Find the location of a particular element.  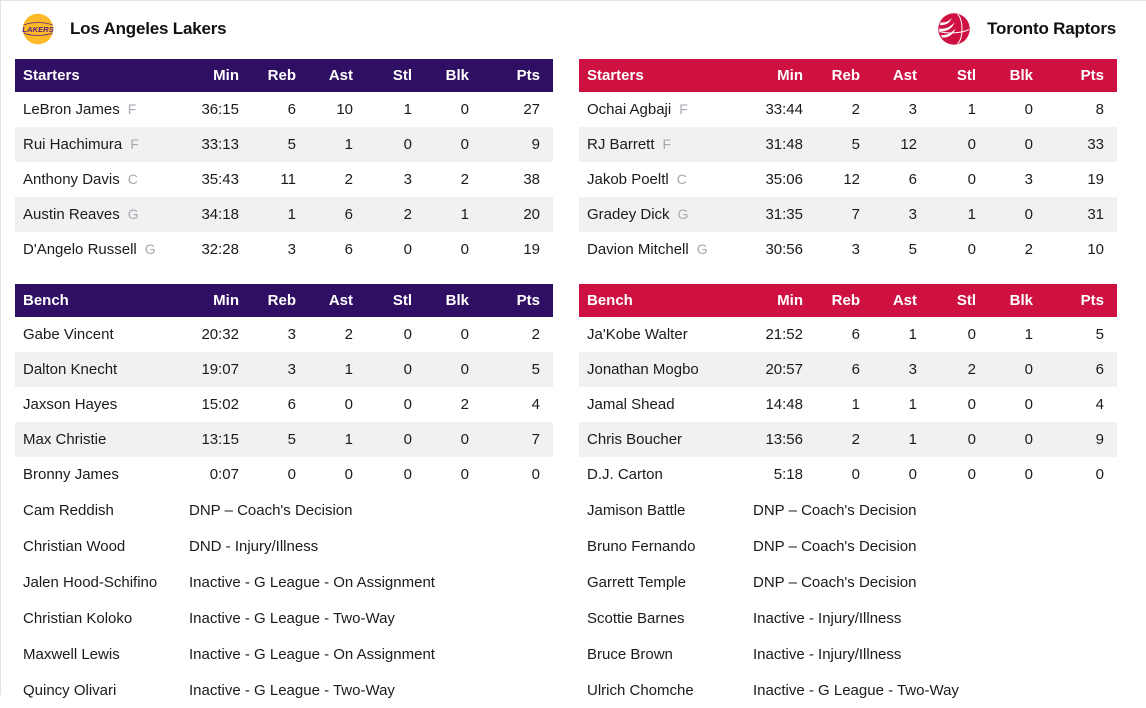

player-name: Jamal Shead is located at coordinates (631, 404).